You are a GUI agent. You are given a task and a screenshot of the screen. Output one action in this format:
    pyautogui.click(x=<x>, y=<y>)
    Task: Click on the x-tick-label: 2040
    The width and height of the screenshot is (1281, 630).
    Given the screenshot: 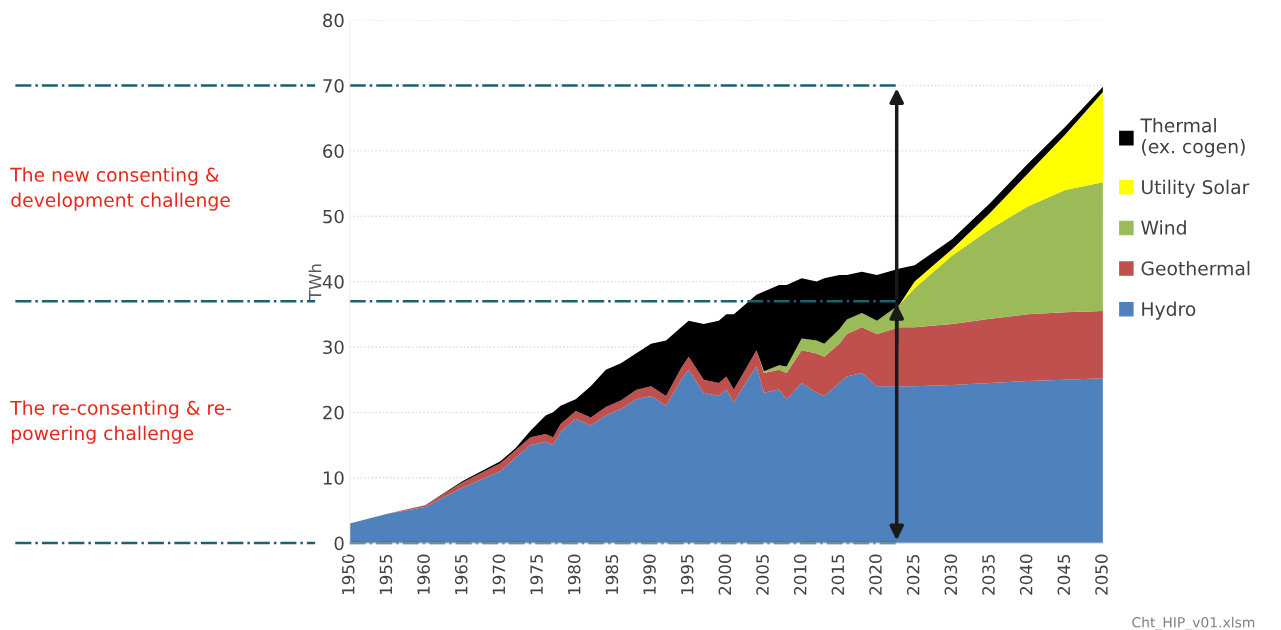 What is the action you would take?
    pyautogui.click(x=1026, y=574)
    